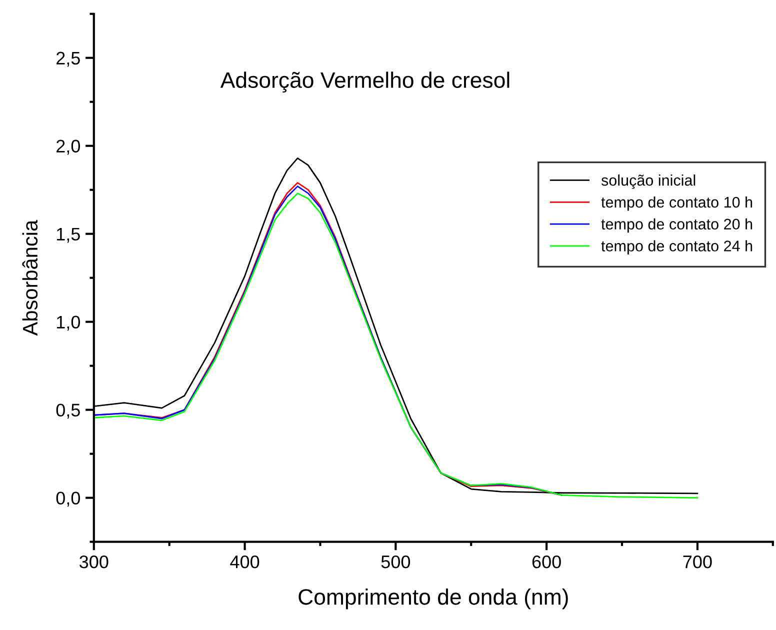  I want to click on y-tick-label: 0,0, so click(68, 499).